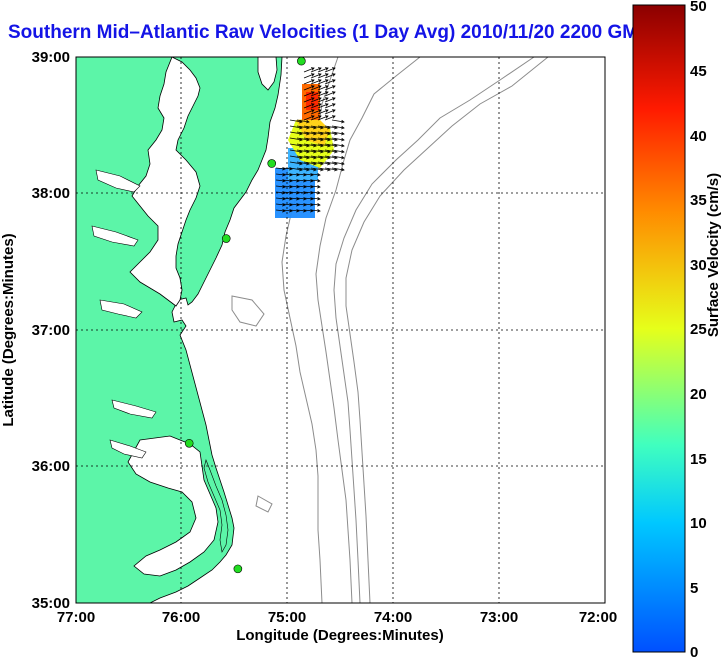  I want to click on colorbar-tick-label: 30, so click(698, 265).